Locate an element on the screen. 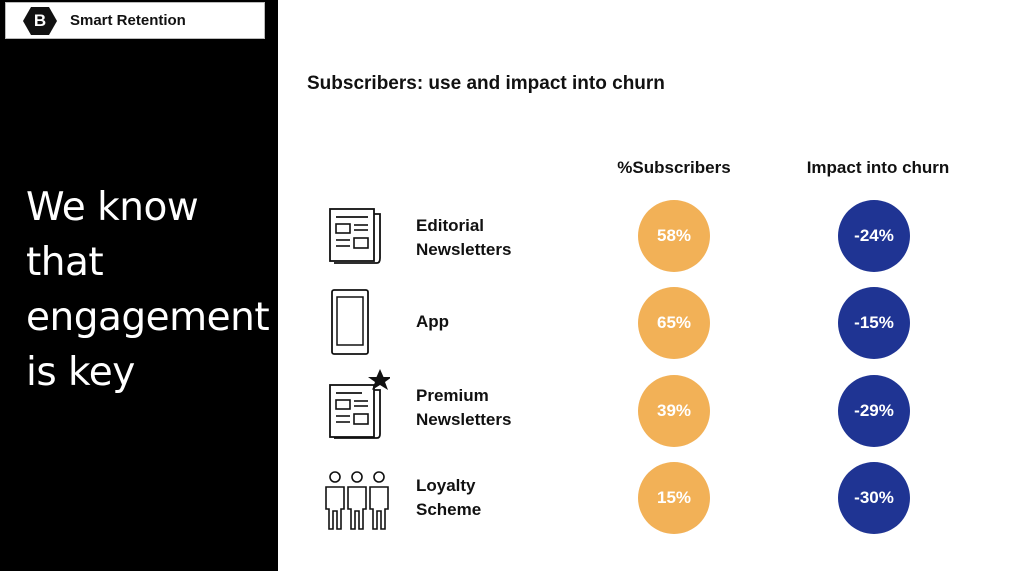 Image resolution: width=1024 pixels, height=571 pixels. subscribers-bubble: 39% is located at coordinates (674, 411).